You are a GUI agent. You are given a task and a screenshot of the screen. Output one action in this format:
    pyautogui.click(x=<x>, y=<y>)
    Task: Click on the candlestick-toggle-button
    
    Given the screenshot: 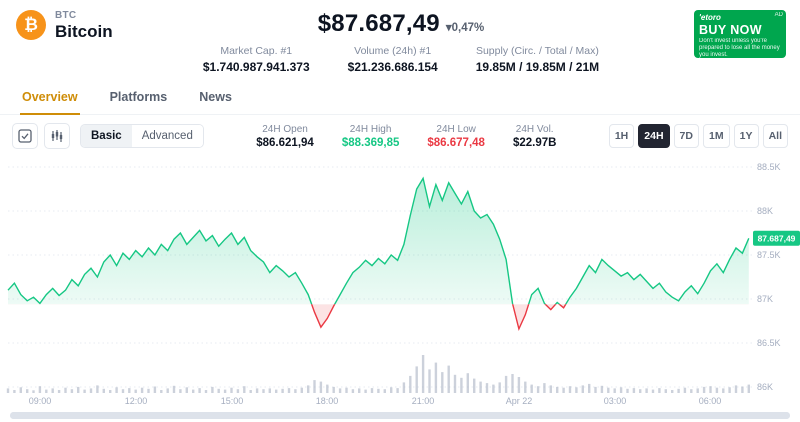 What is the action you would take?
    pyautogui.click(x=57, y=136)
    